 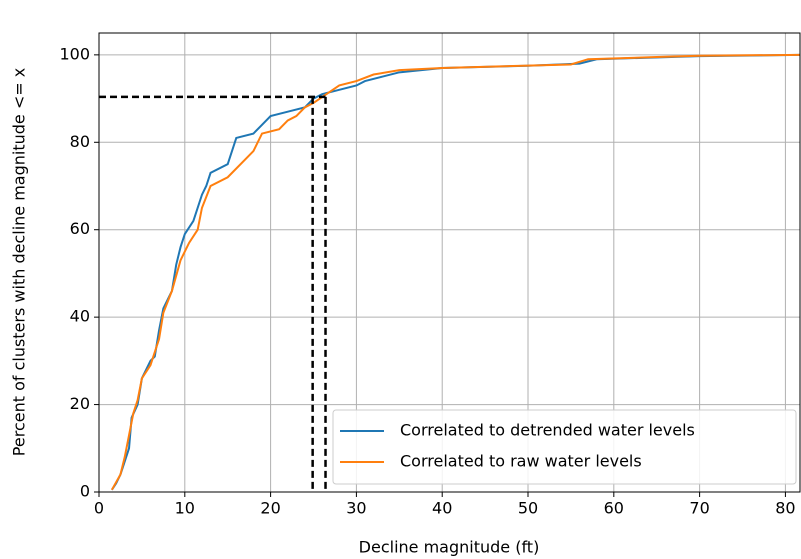 What do you see at coordinates (80, 403) in the screenshot?
I see `y-tick-label: 20` at bounding box center [80, 403].